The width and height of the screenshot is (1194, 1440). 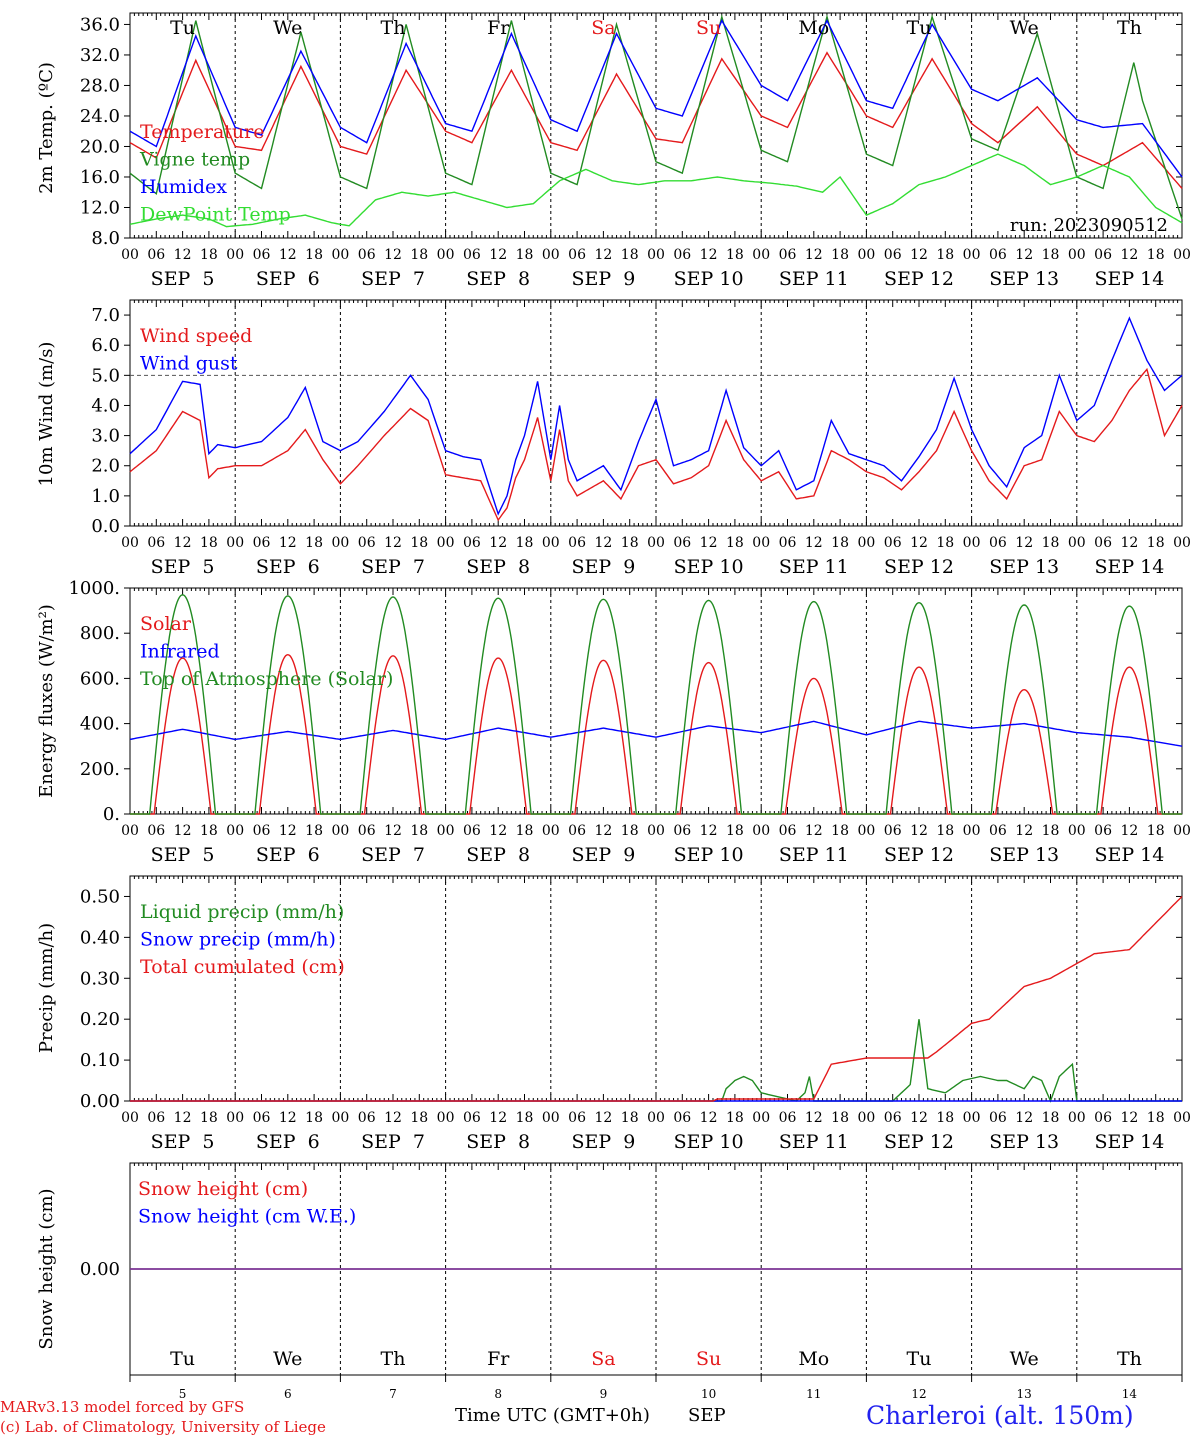 I want to click on day-label: We, so click(x=1024, y=28).